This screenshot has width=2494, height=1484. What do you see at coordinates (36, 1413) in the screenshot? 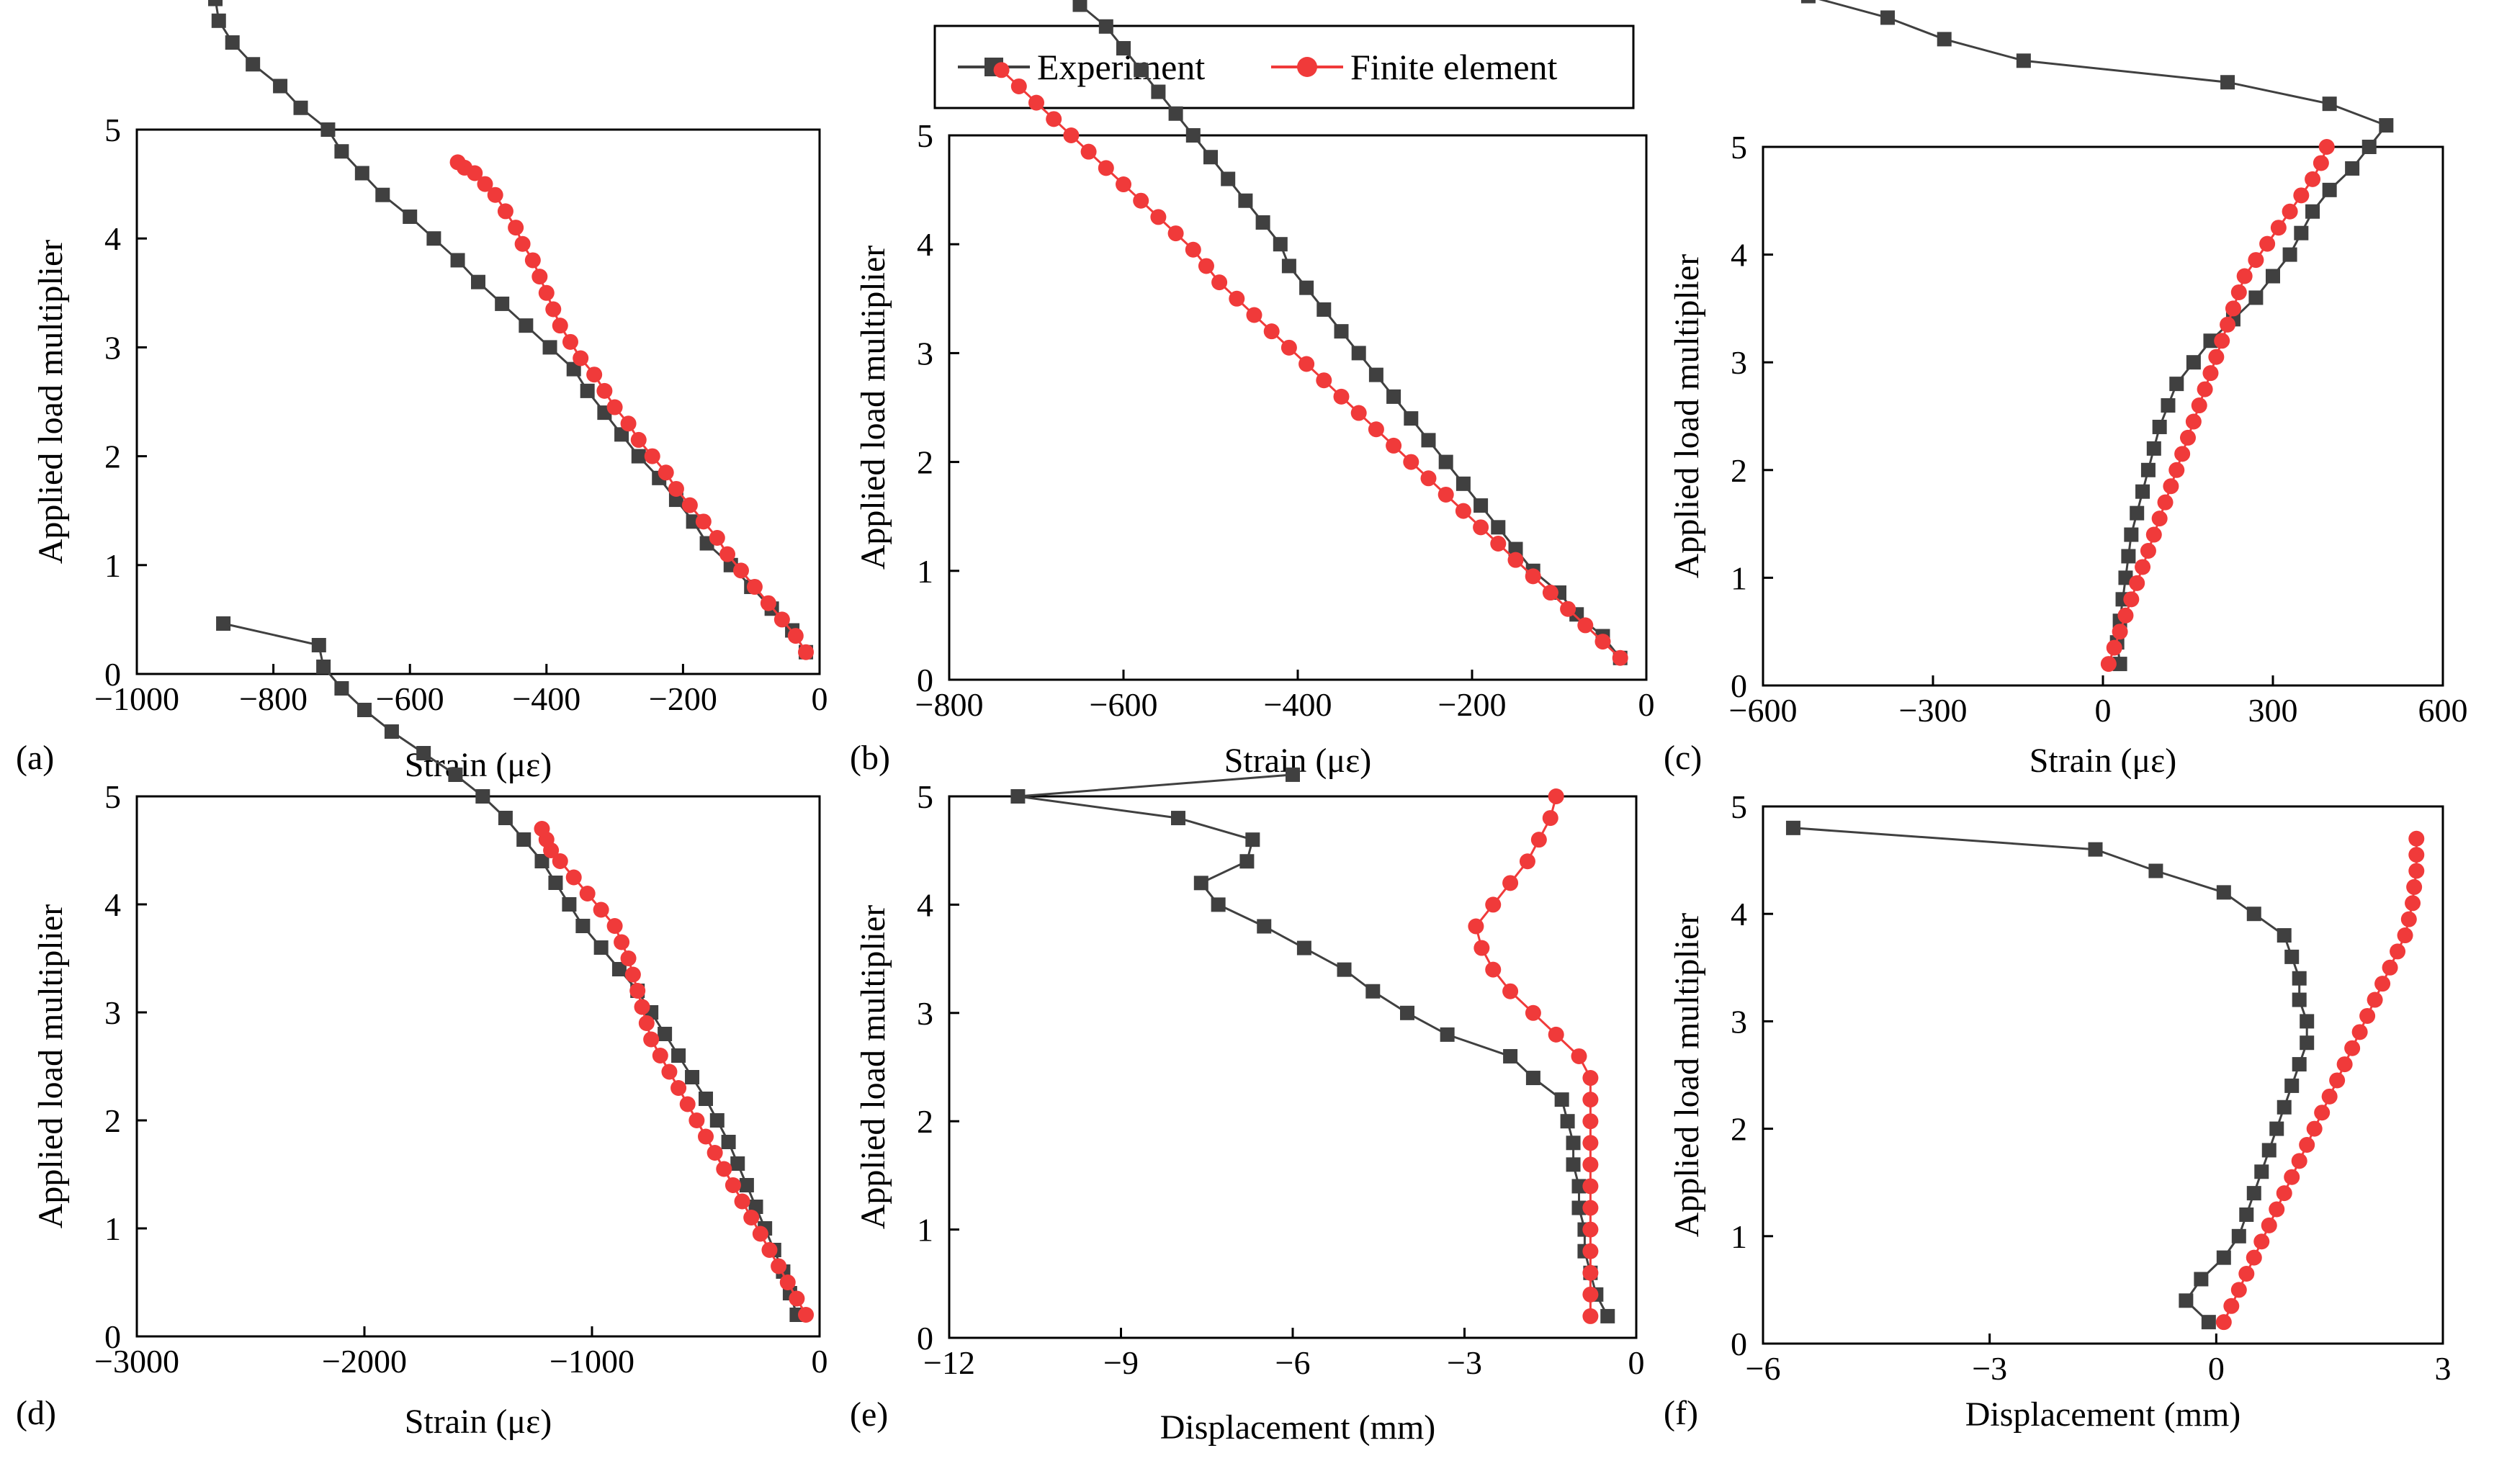
I see `panel-label: (d)` at bounding box center [36, 1413].